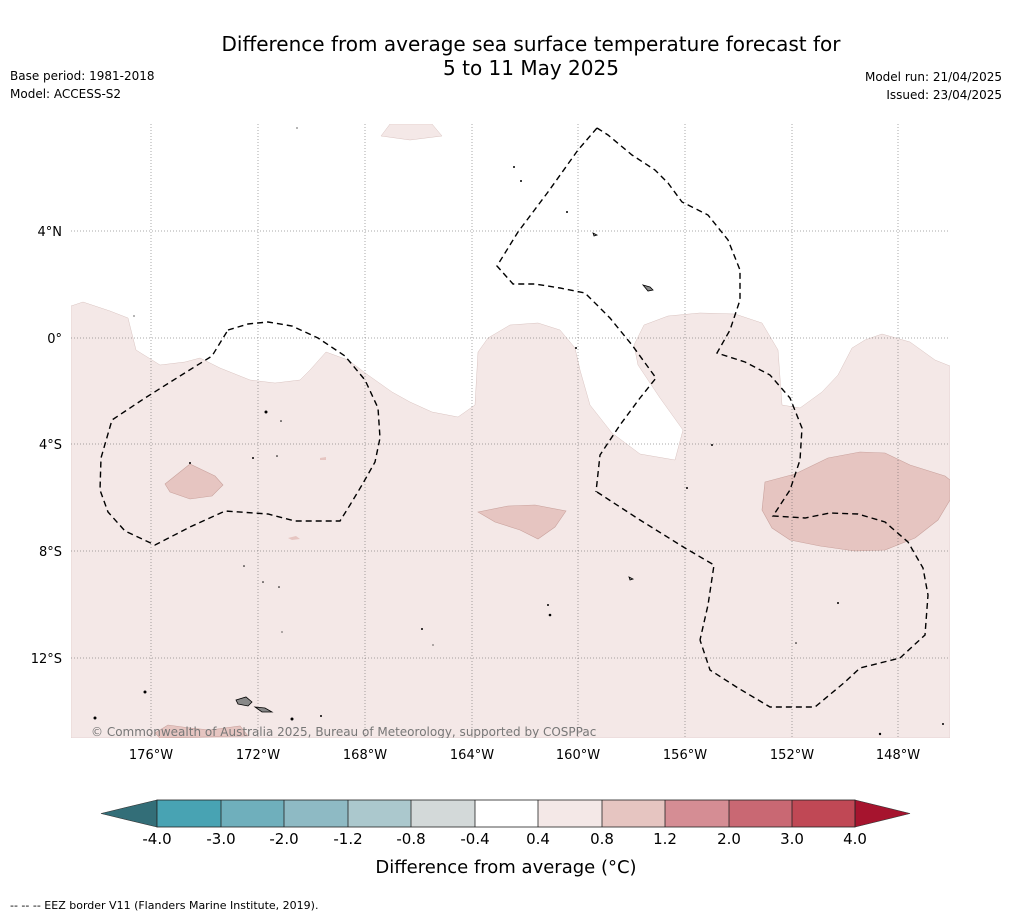  I want to click on eez-border-cook-islands, so click(655, 566).